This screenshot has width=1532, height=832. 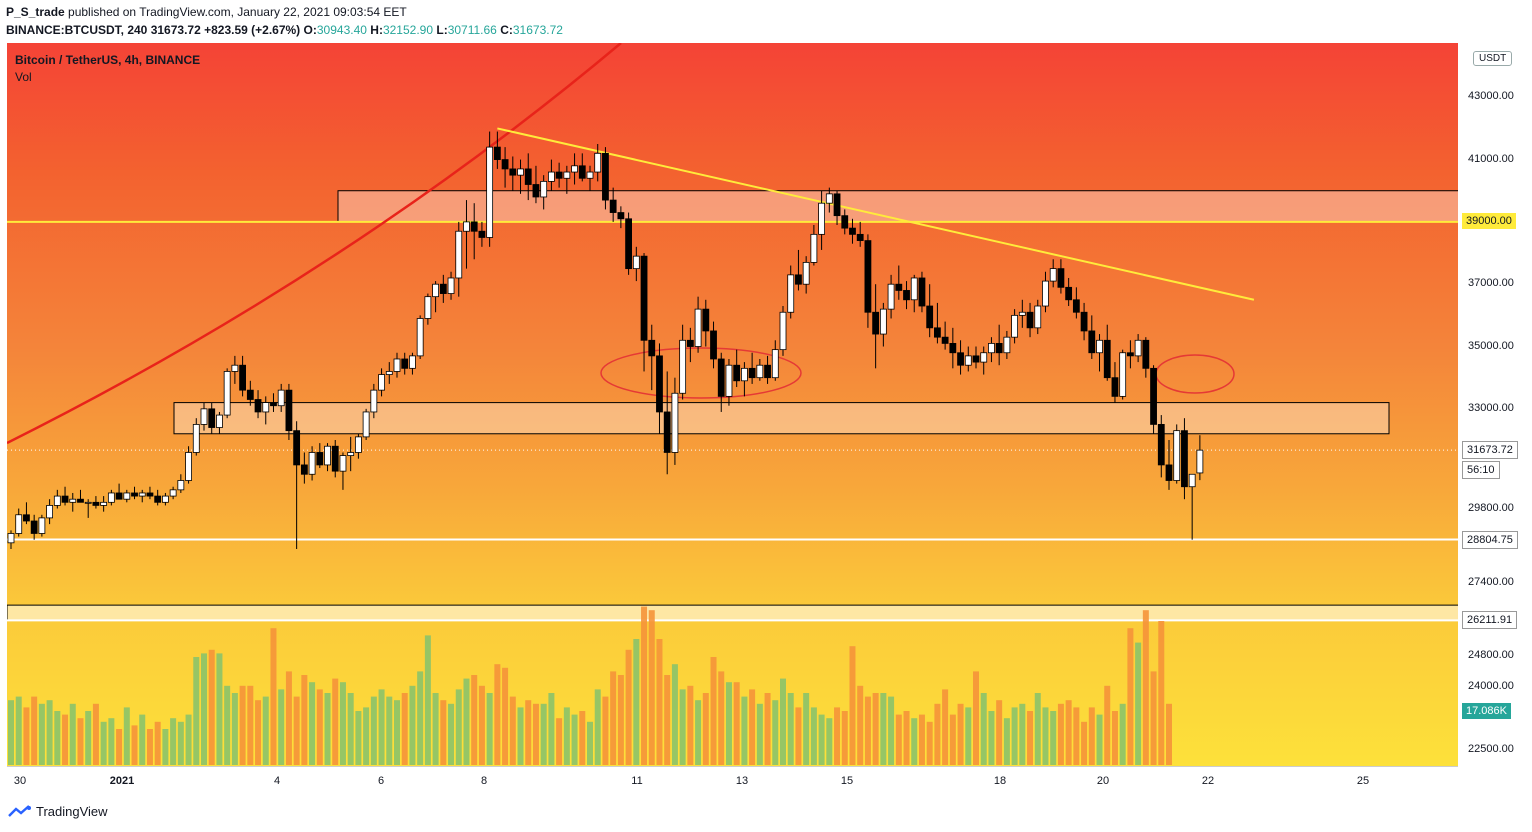 I want to click on tradingview-brand: TradingView, so click(x=72, y=811).